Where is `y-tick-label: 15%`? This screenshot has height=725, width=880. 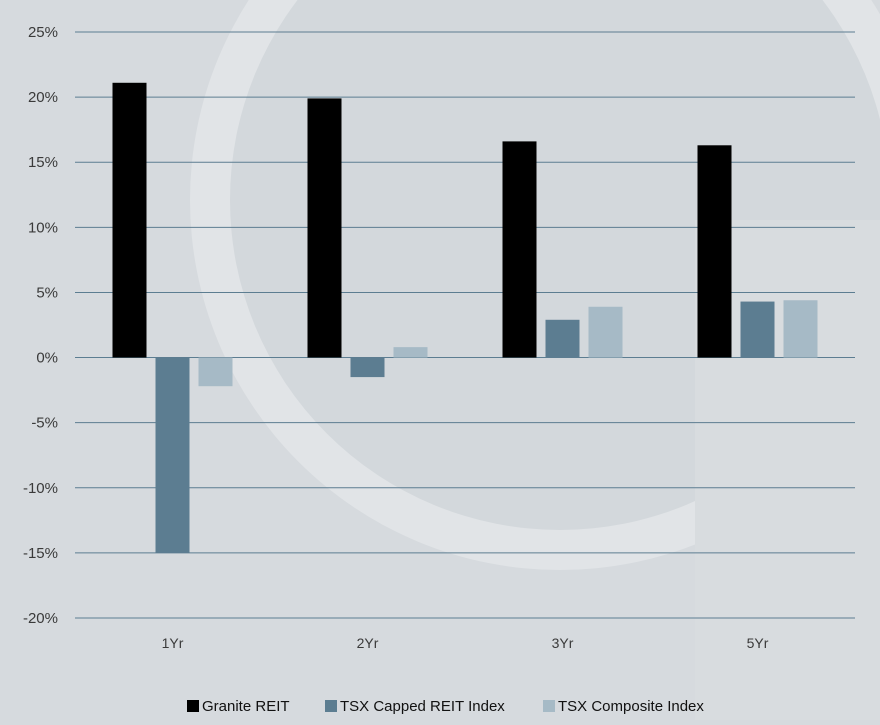
y-tick-label: 15% is located at coordinates (43, 162).